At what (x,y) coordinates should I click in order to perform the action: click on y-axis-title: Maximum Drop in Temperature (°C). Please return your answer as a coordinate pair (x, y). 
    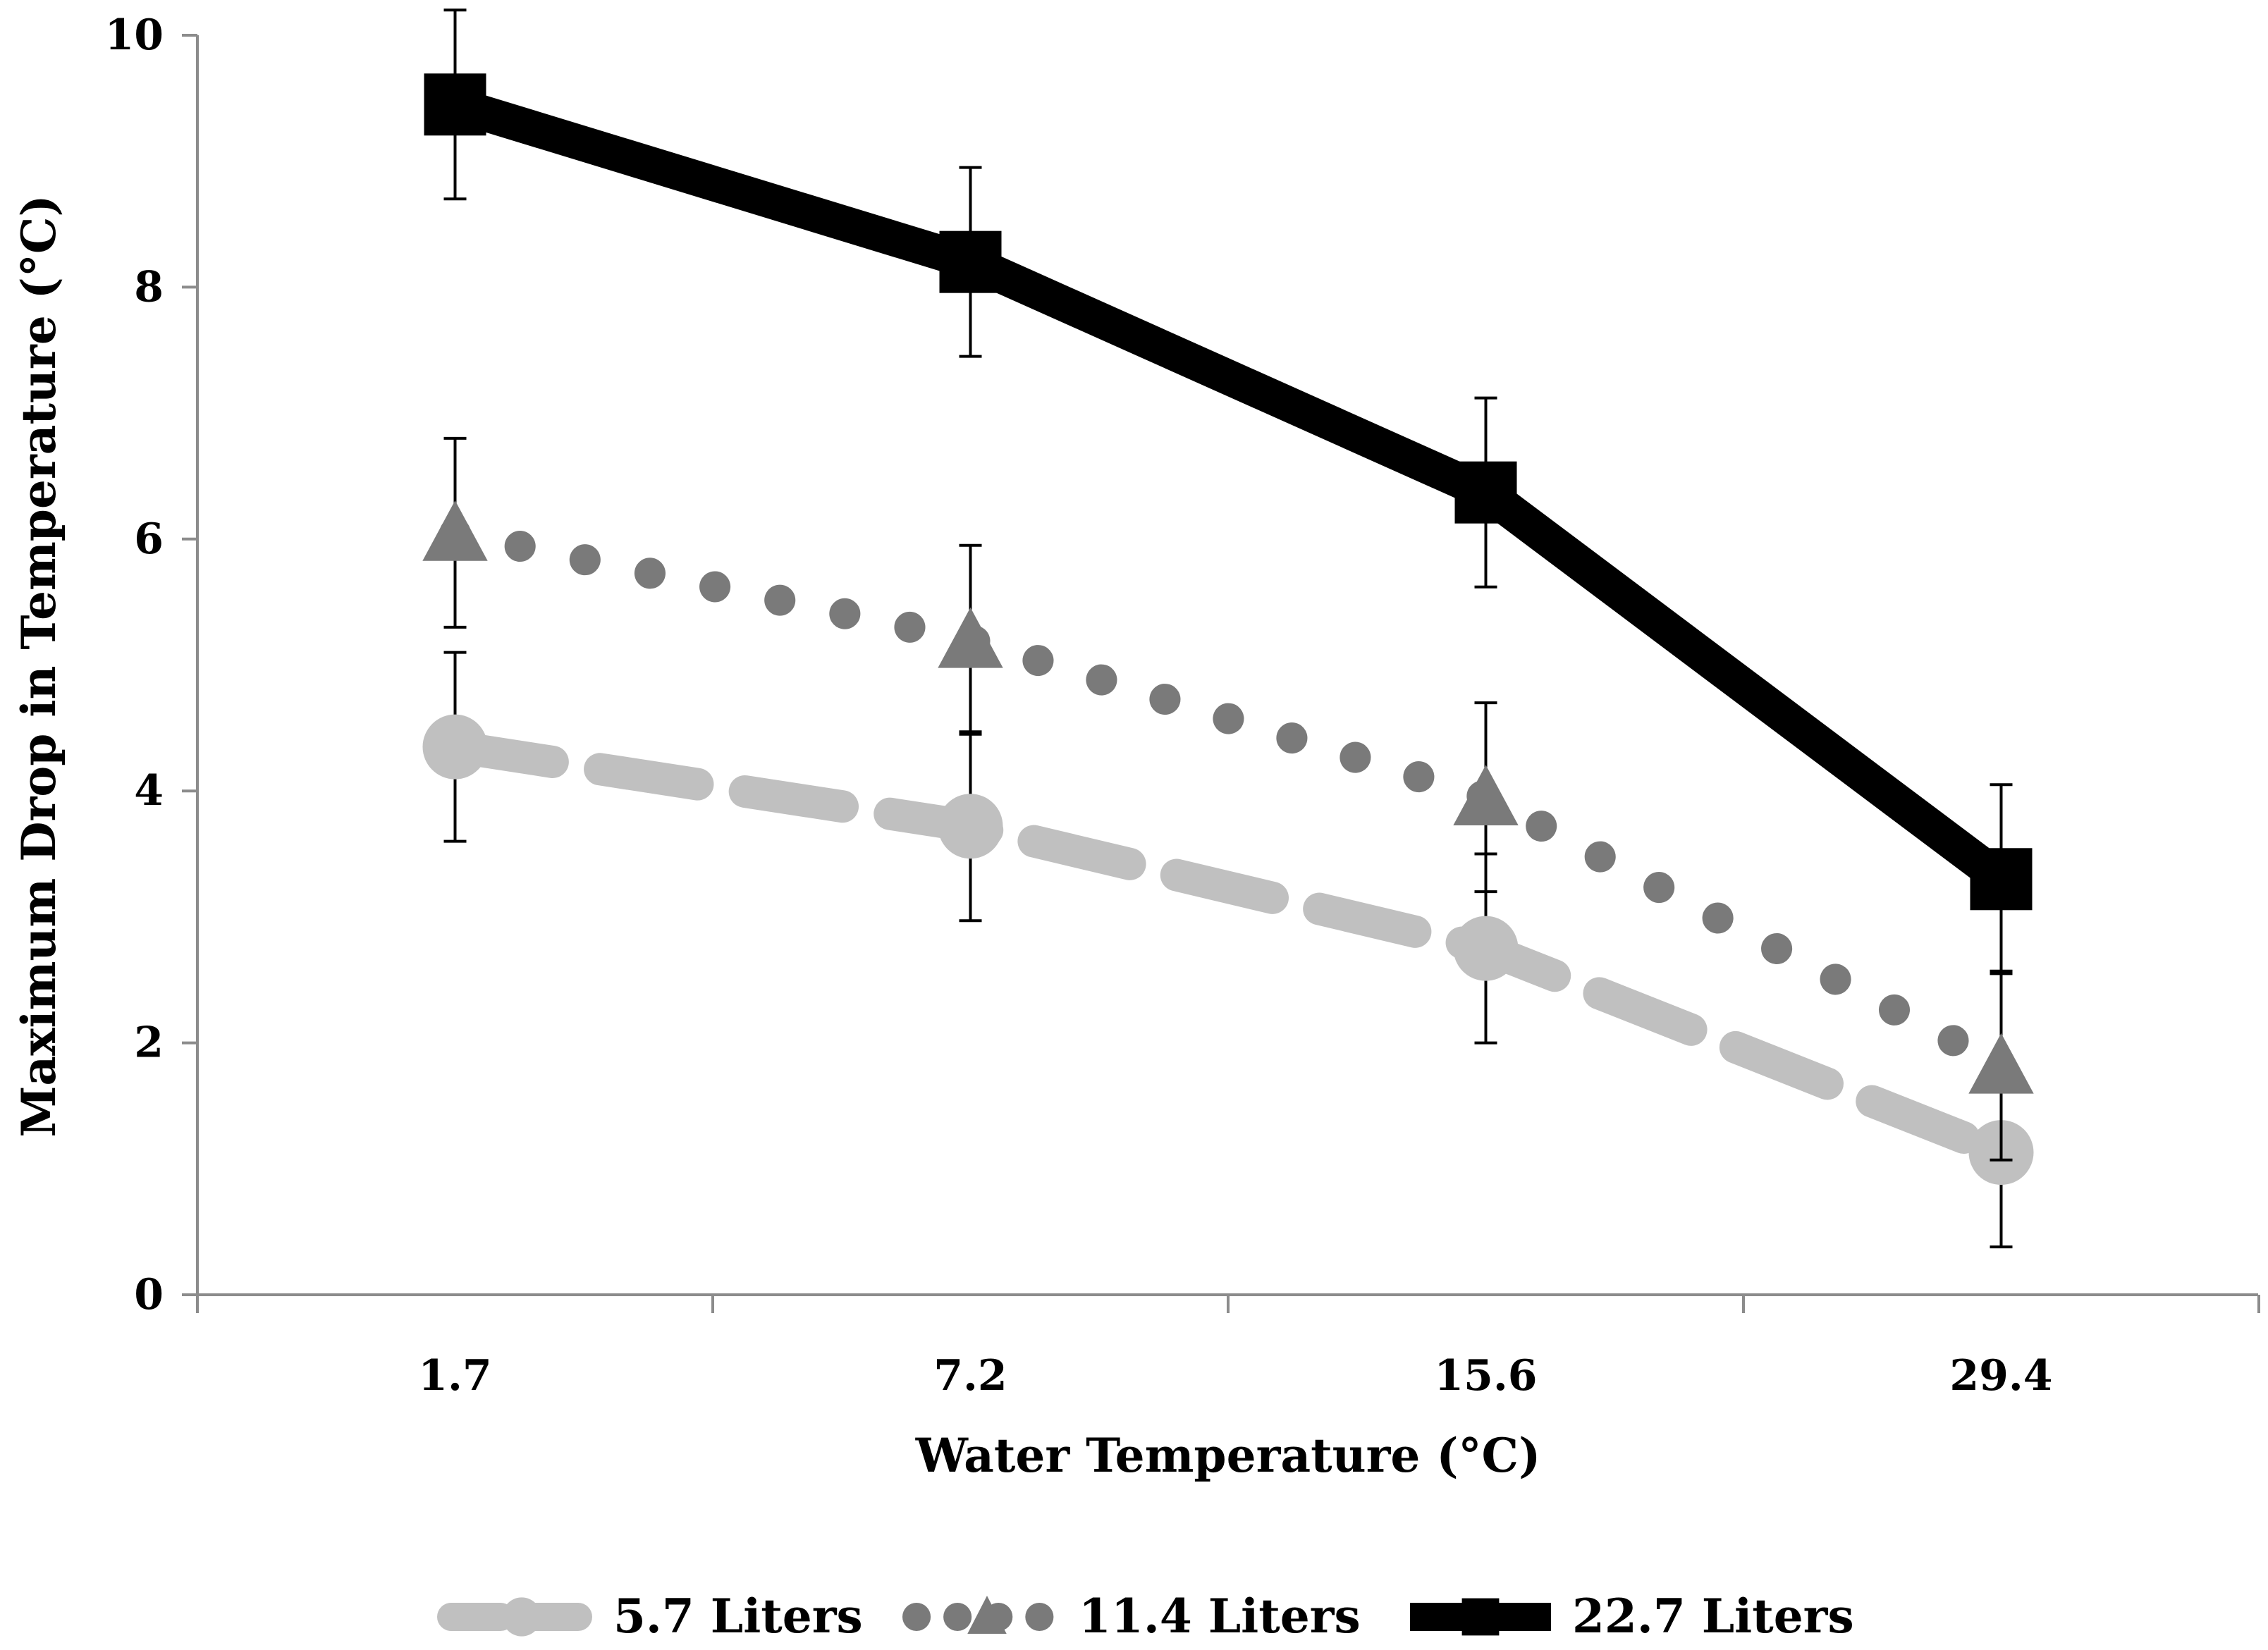
    Looking at the image, I should click on (38, 666).